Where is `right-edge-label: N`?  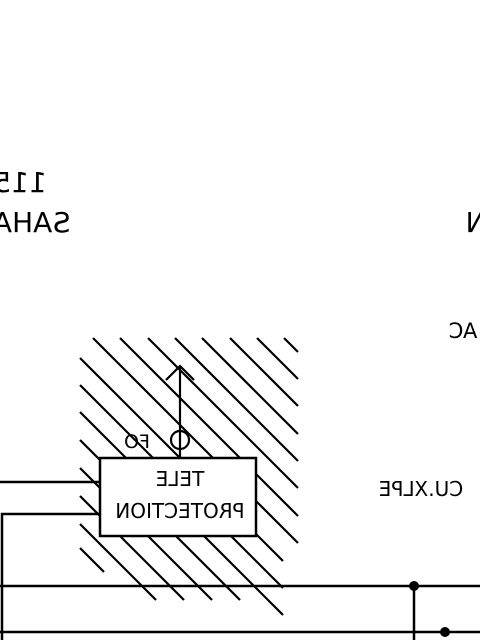
right-edge-label: N is located at coordinates (473, 222).